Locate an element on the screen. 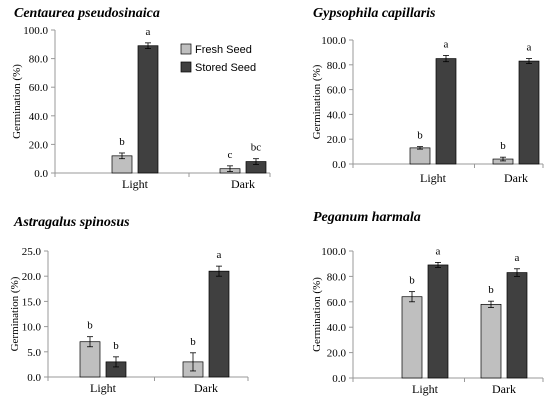  legend-stored-seed-swatch is located at coordinates (186, 67).